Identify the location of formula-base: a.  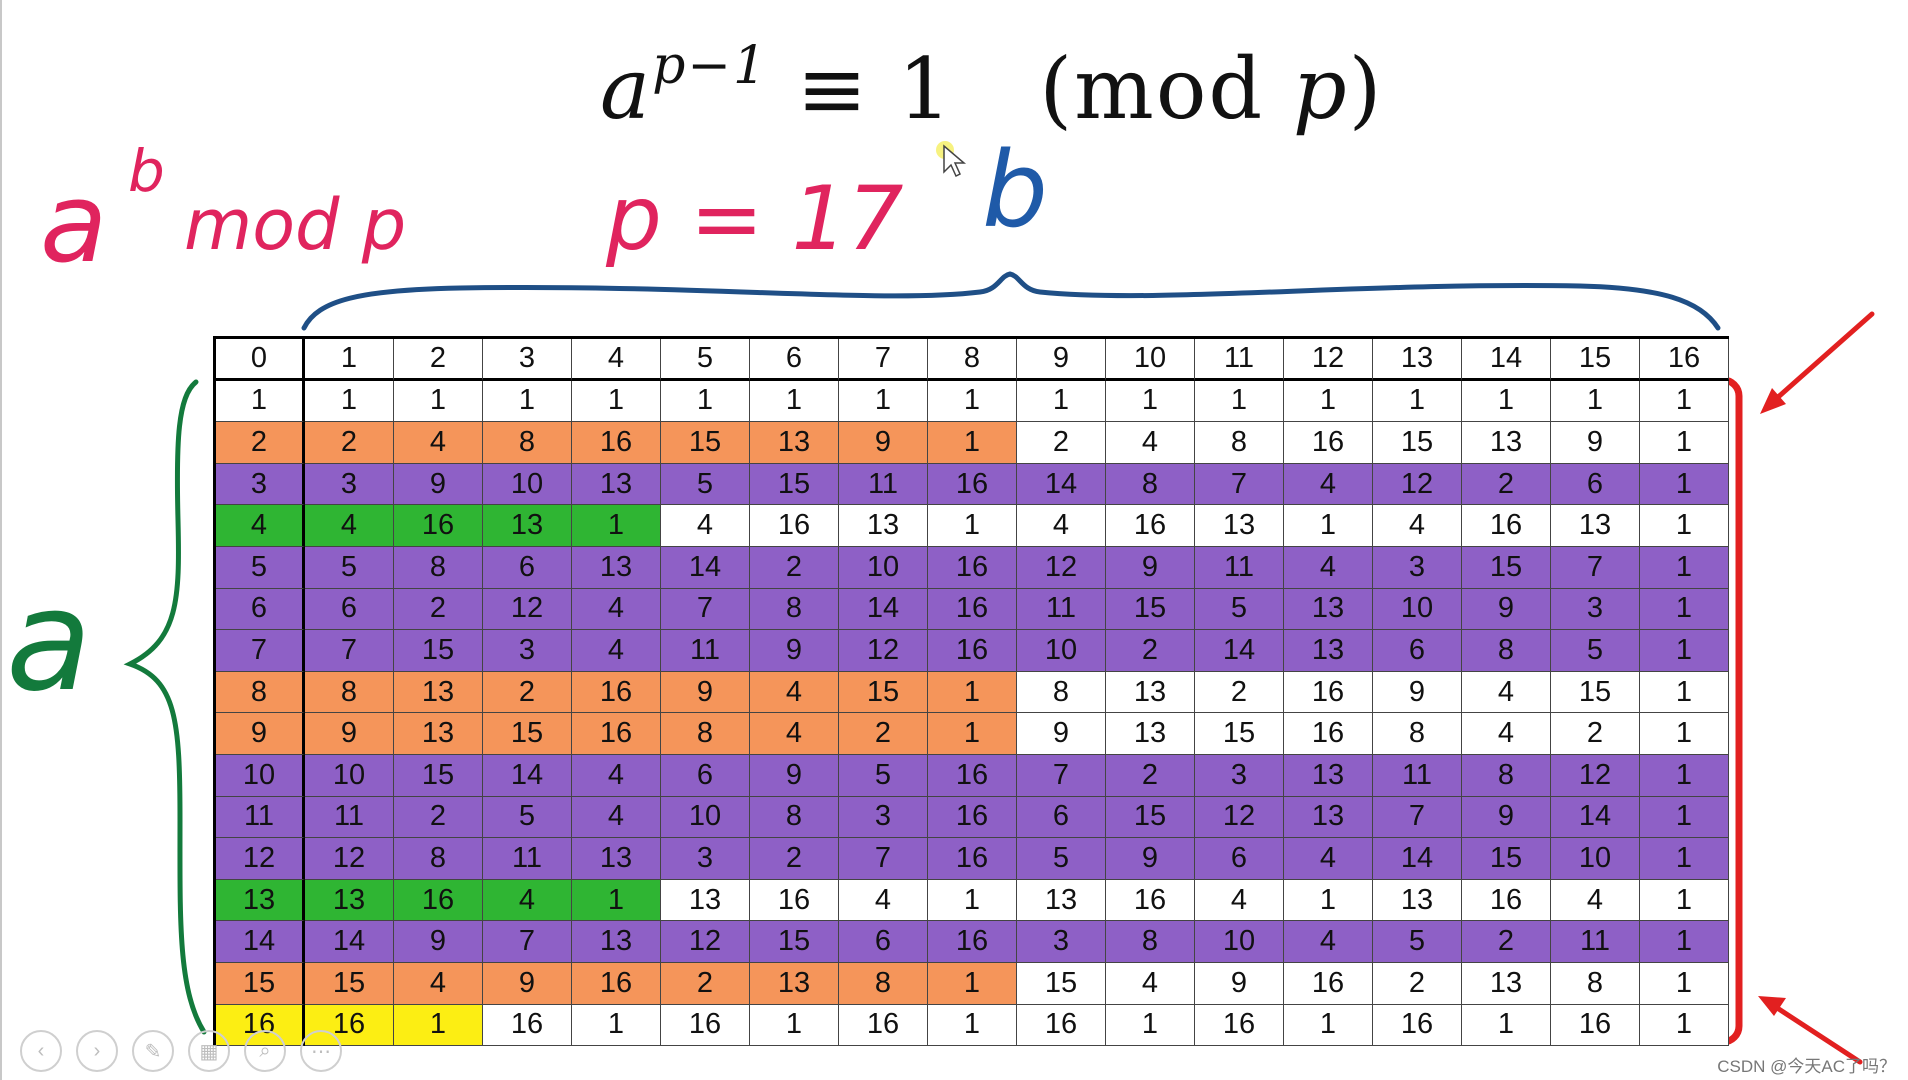
(626, 89).